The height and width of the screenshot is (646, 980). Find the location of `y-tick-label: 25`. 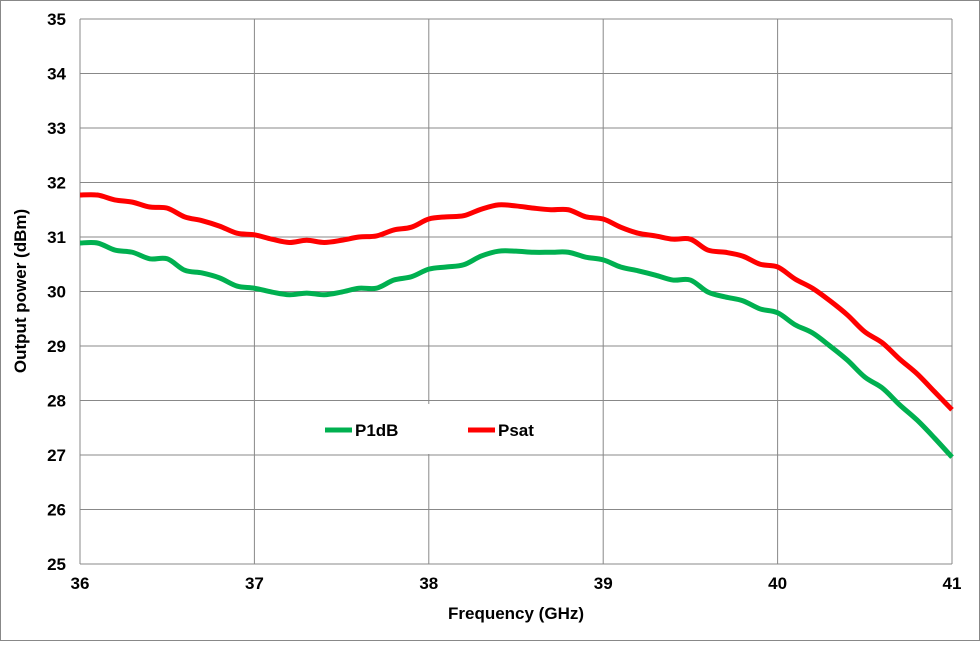

y-tick-label: 25 is located at coordinates (56, 564).